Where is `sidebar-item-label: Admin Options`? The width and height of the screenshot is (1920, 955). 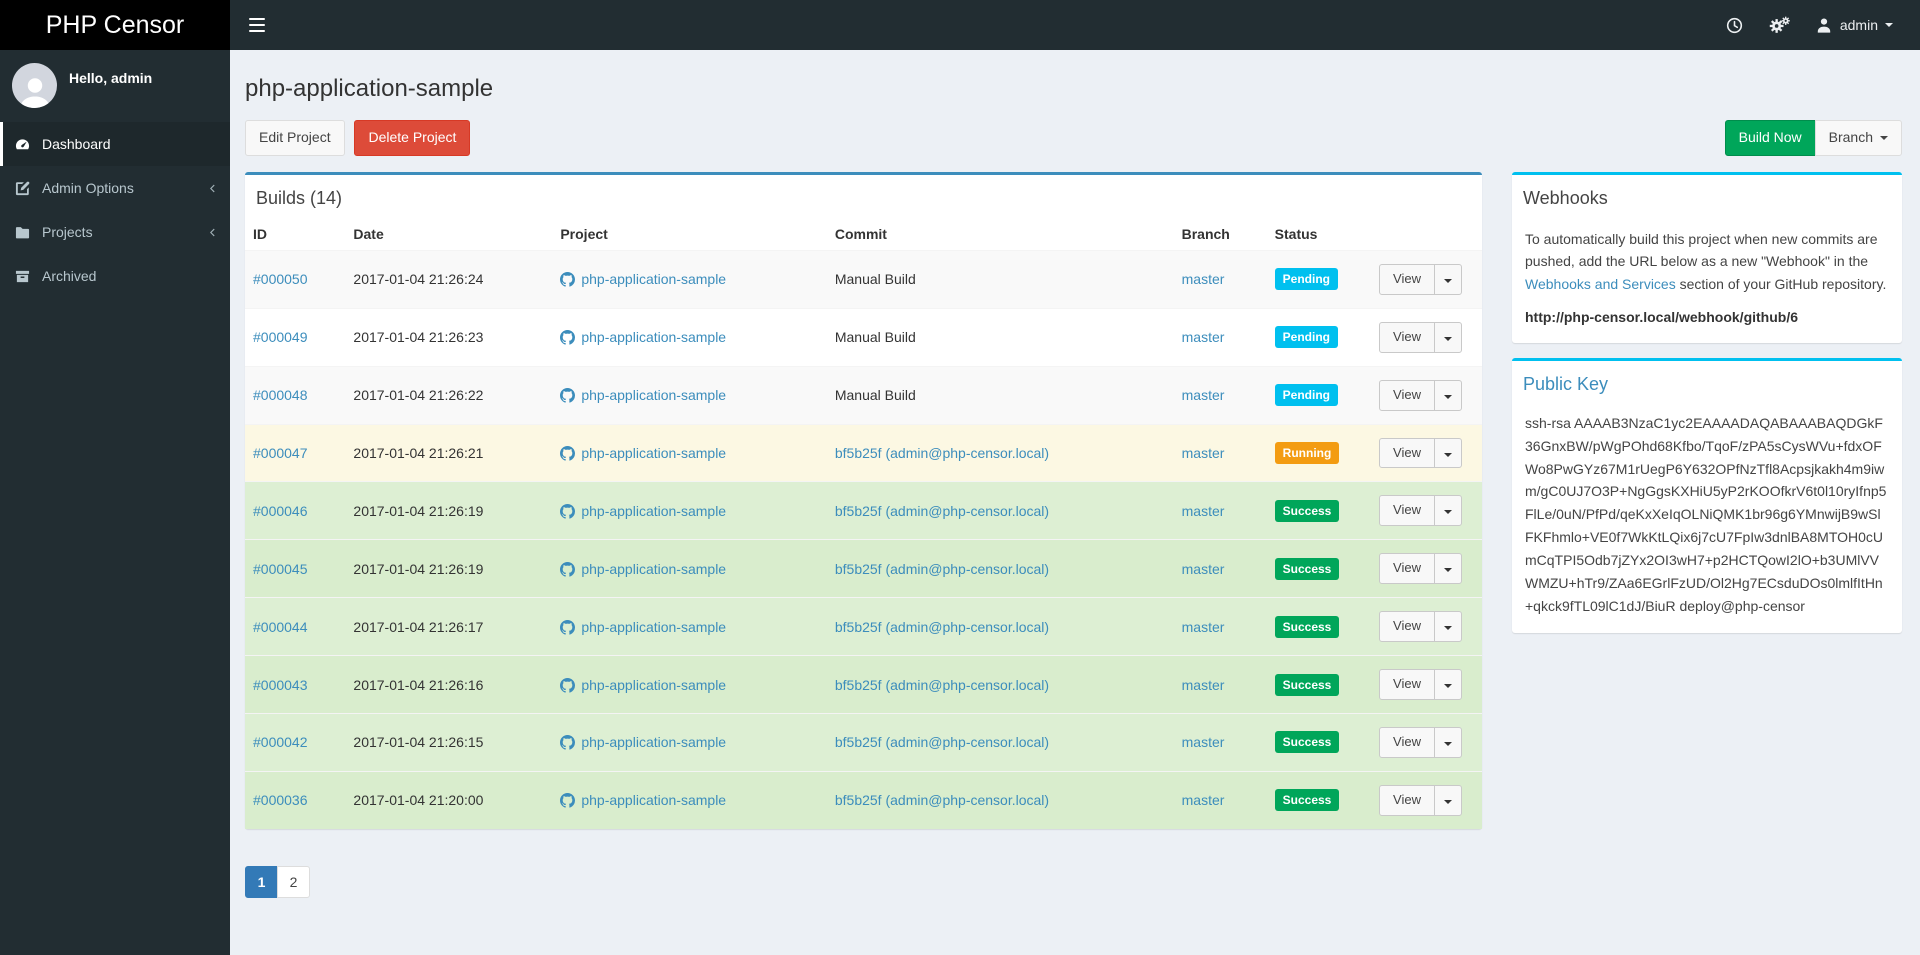
sidebar-item-label: Admin Options is located at coordinates (88, 188).